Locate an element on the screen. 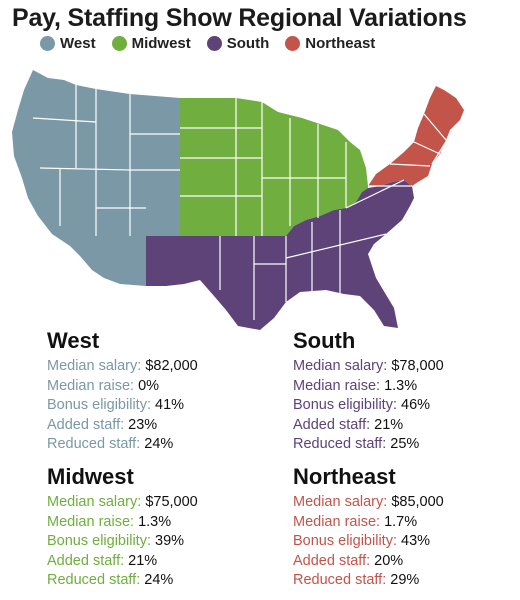  legend-item-west: West is located at coordinates (68, 43).